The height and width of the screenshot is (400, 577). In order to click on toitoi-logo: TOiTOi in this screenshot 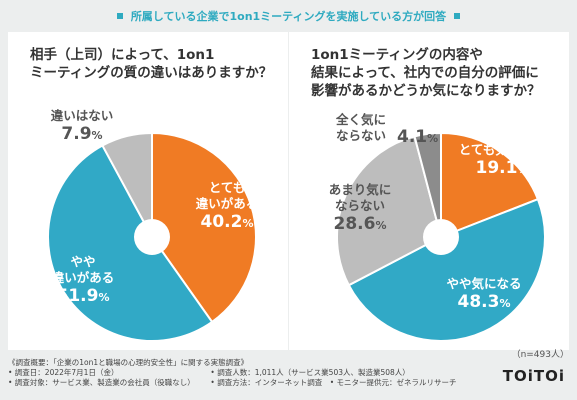, I will do `click(533, 376)`.